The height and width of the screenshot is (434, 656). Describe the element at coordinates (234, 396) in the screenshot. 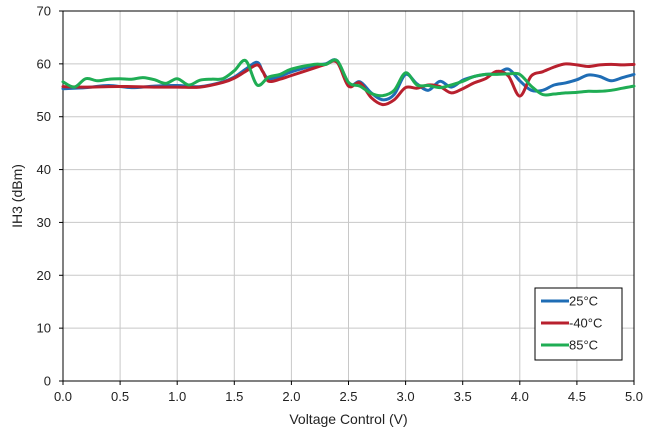

I see `x-tick-label: 1.5` at that location.